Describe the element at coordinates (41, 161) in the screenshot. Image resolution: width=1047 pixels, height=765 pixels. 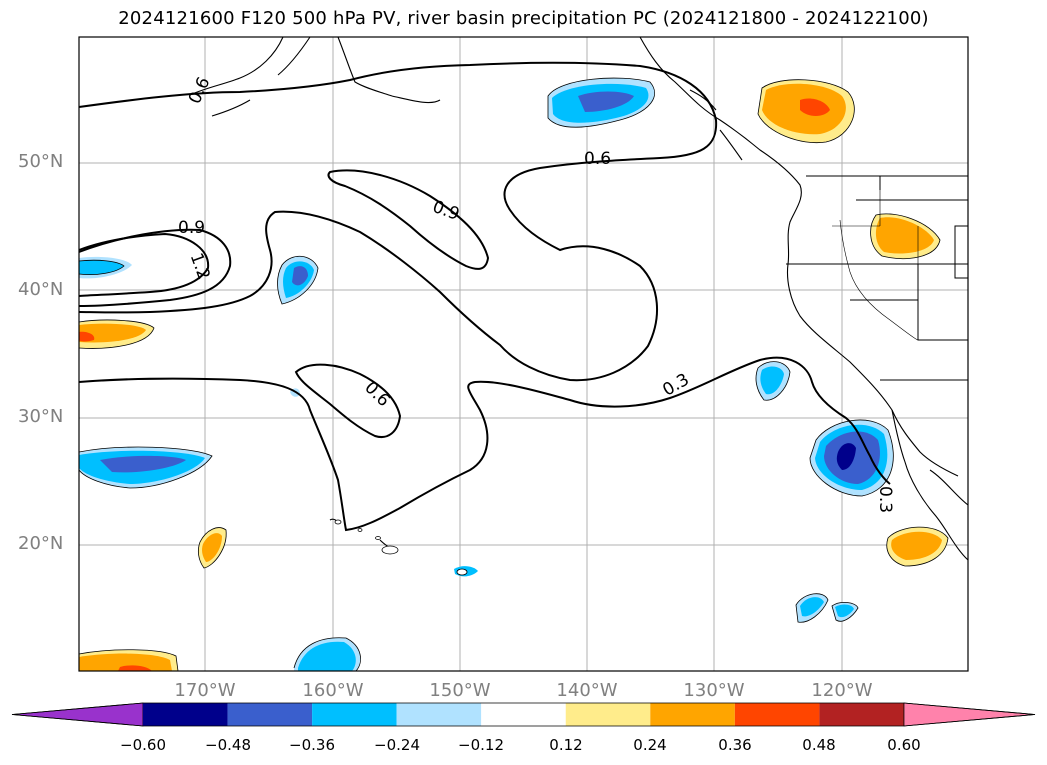
I see `lat-tick-label: 50°N` at that location.